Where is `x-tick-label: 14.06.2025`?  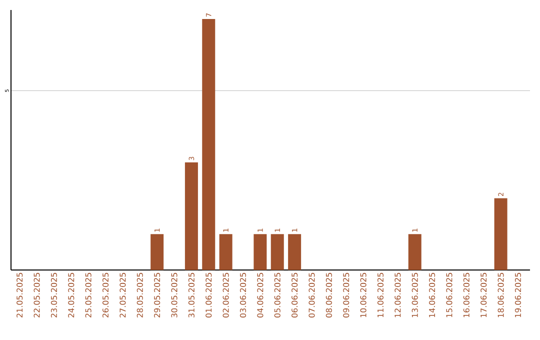 x-tick-label: 14.06.2025 is located at coordinates (432, 295).